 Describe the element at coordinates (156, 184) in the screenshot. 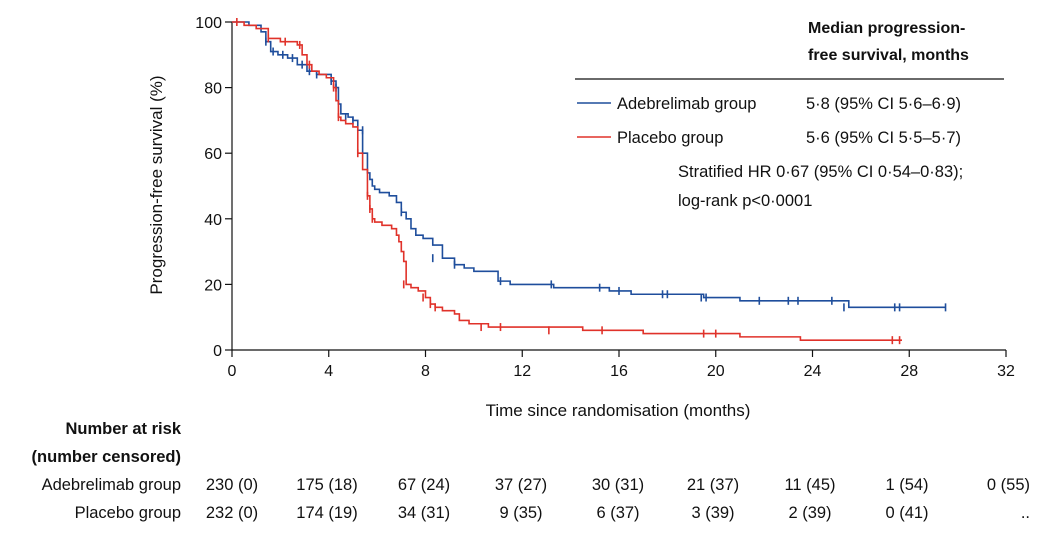

I see `y-axis-title: Progression-free survival (%)` at that location.